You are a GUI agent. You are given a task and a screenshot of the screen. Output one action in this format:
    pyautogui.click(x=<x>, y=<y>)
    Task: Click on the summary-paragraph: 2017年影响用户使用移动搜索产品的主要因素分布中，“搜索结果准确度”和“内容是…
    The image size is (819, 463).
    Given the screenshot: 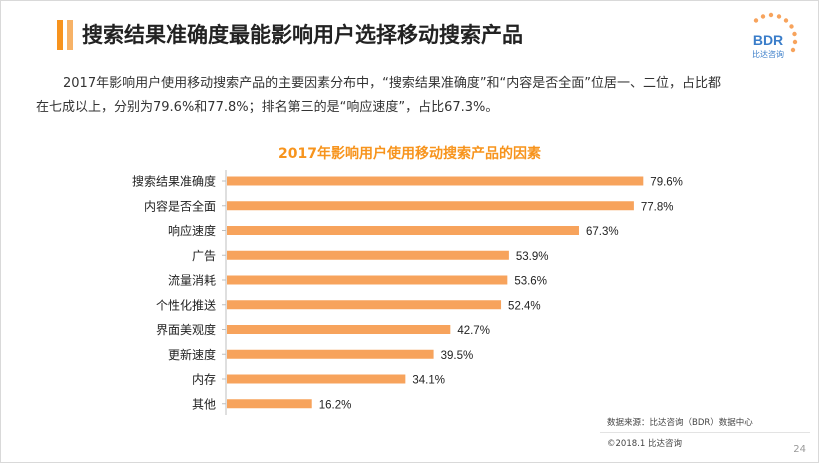 What is the action you would take?
    pyautogui.click(x=409, y=96)
    